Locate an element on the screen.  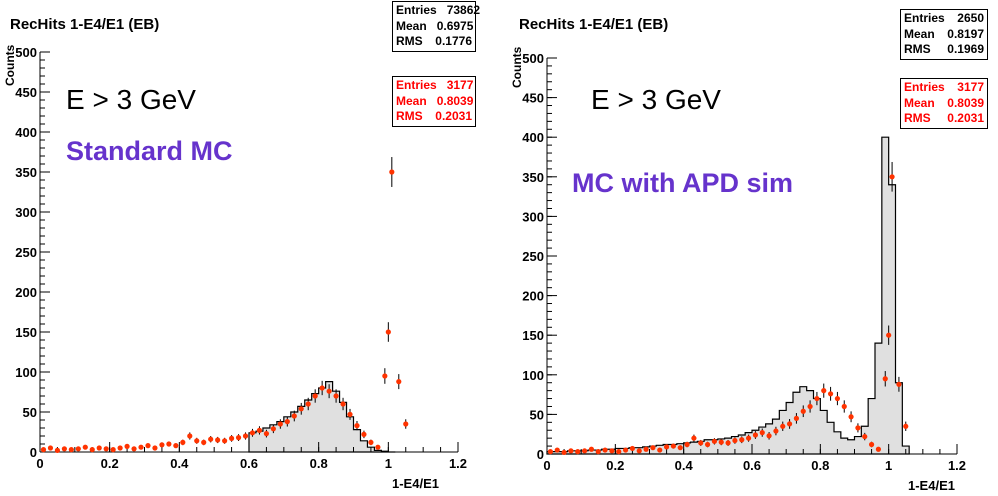
x-axis-title: 1-E4/E1 is located at coordinates (931, 485).